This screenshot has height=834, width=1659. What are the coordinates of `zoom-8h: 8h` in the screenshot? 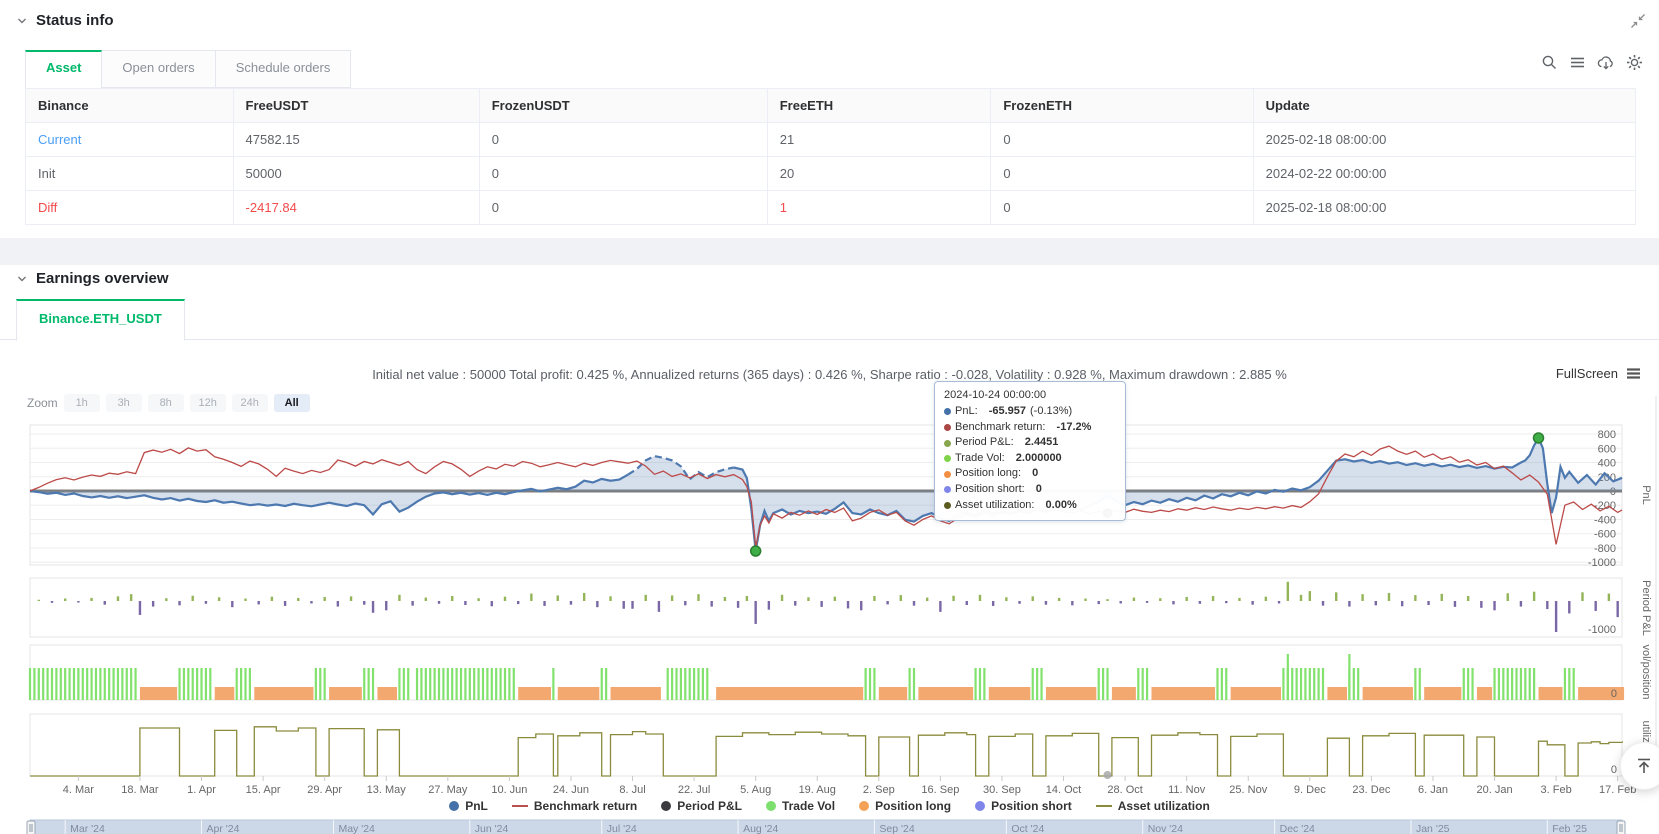 It's located at (165, 403).